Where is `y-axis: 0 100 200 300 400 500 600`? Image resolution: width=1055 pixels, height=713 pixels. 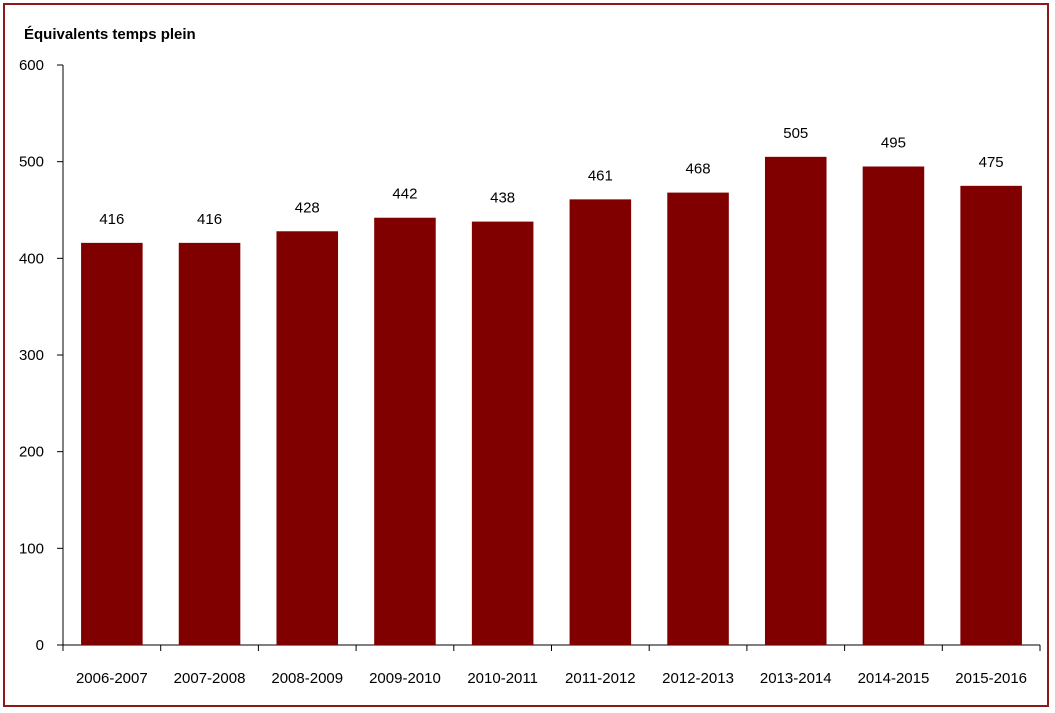
y-axis: 0 100 200 300 400 500 600 is located at coordinates (41, 355).